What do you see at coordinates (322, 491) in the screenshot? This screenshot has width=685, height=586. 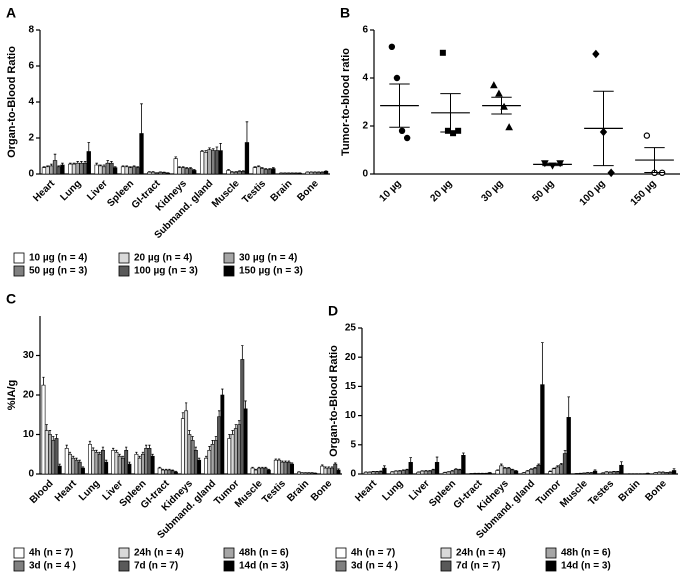 I see `x-tick-label: Bone` at bounding box center [322, 491].